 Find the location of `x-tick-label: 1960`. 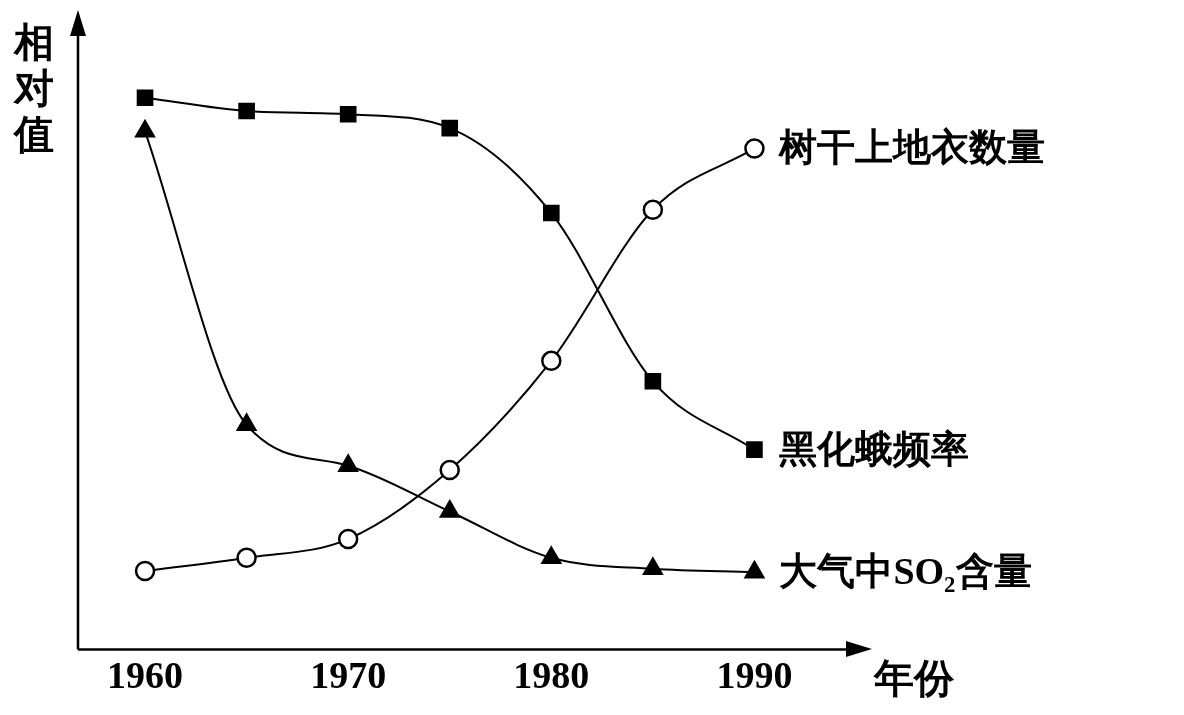

x-tick-label: 1960 is located at coordinates (145, 675).